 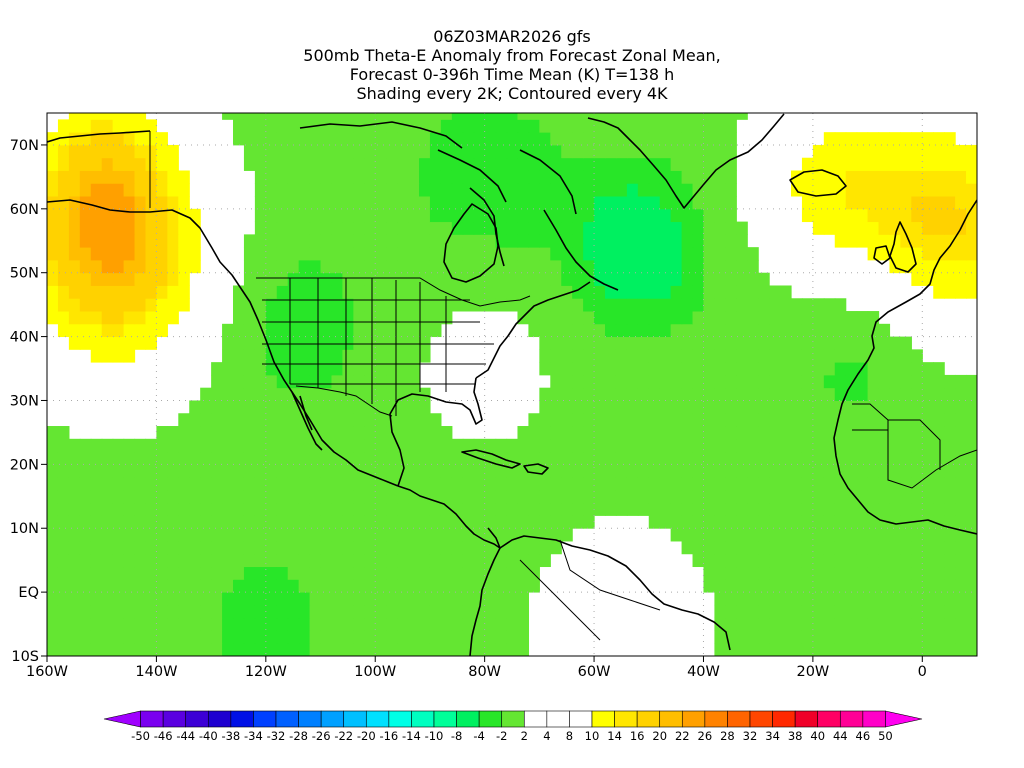 I want to click on lat-tick-label: 40N, so click(x=24, y=338).